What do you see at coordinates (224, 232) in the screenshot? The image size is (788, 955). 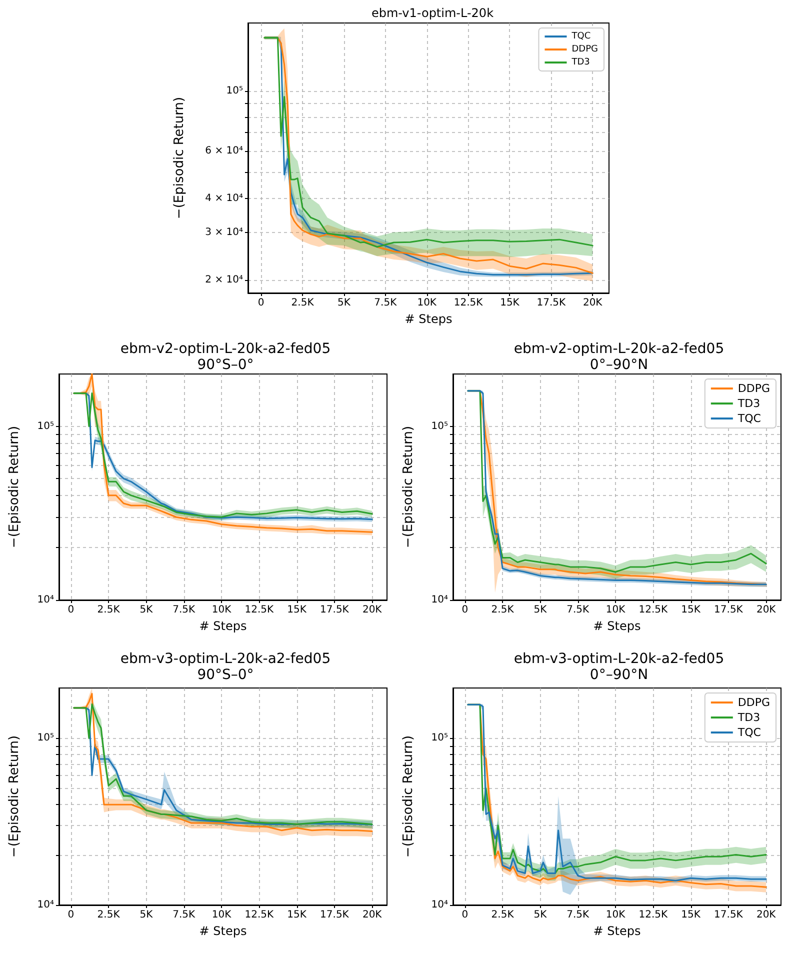 I see `y-tick-label: 3 × 10⁴` at bounding box center [224, 232].